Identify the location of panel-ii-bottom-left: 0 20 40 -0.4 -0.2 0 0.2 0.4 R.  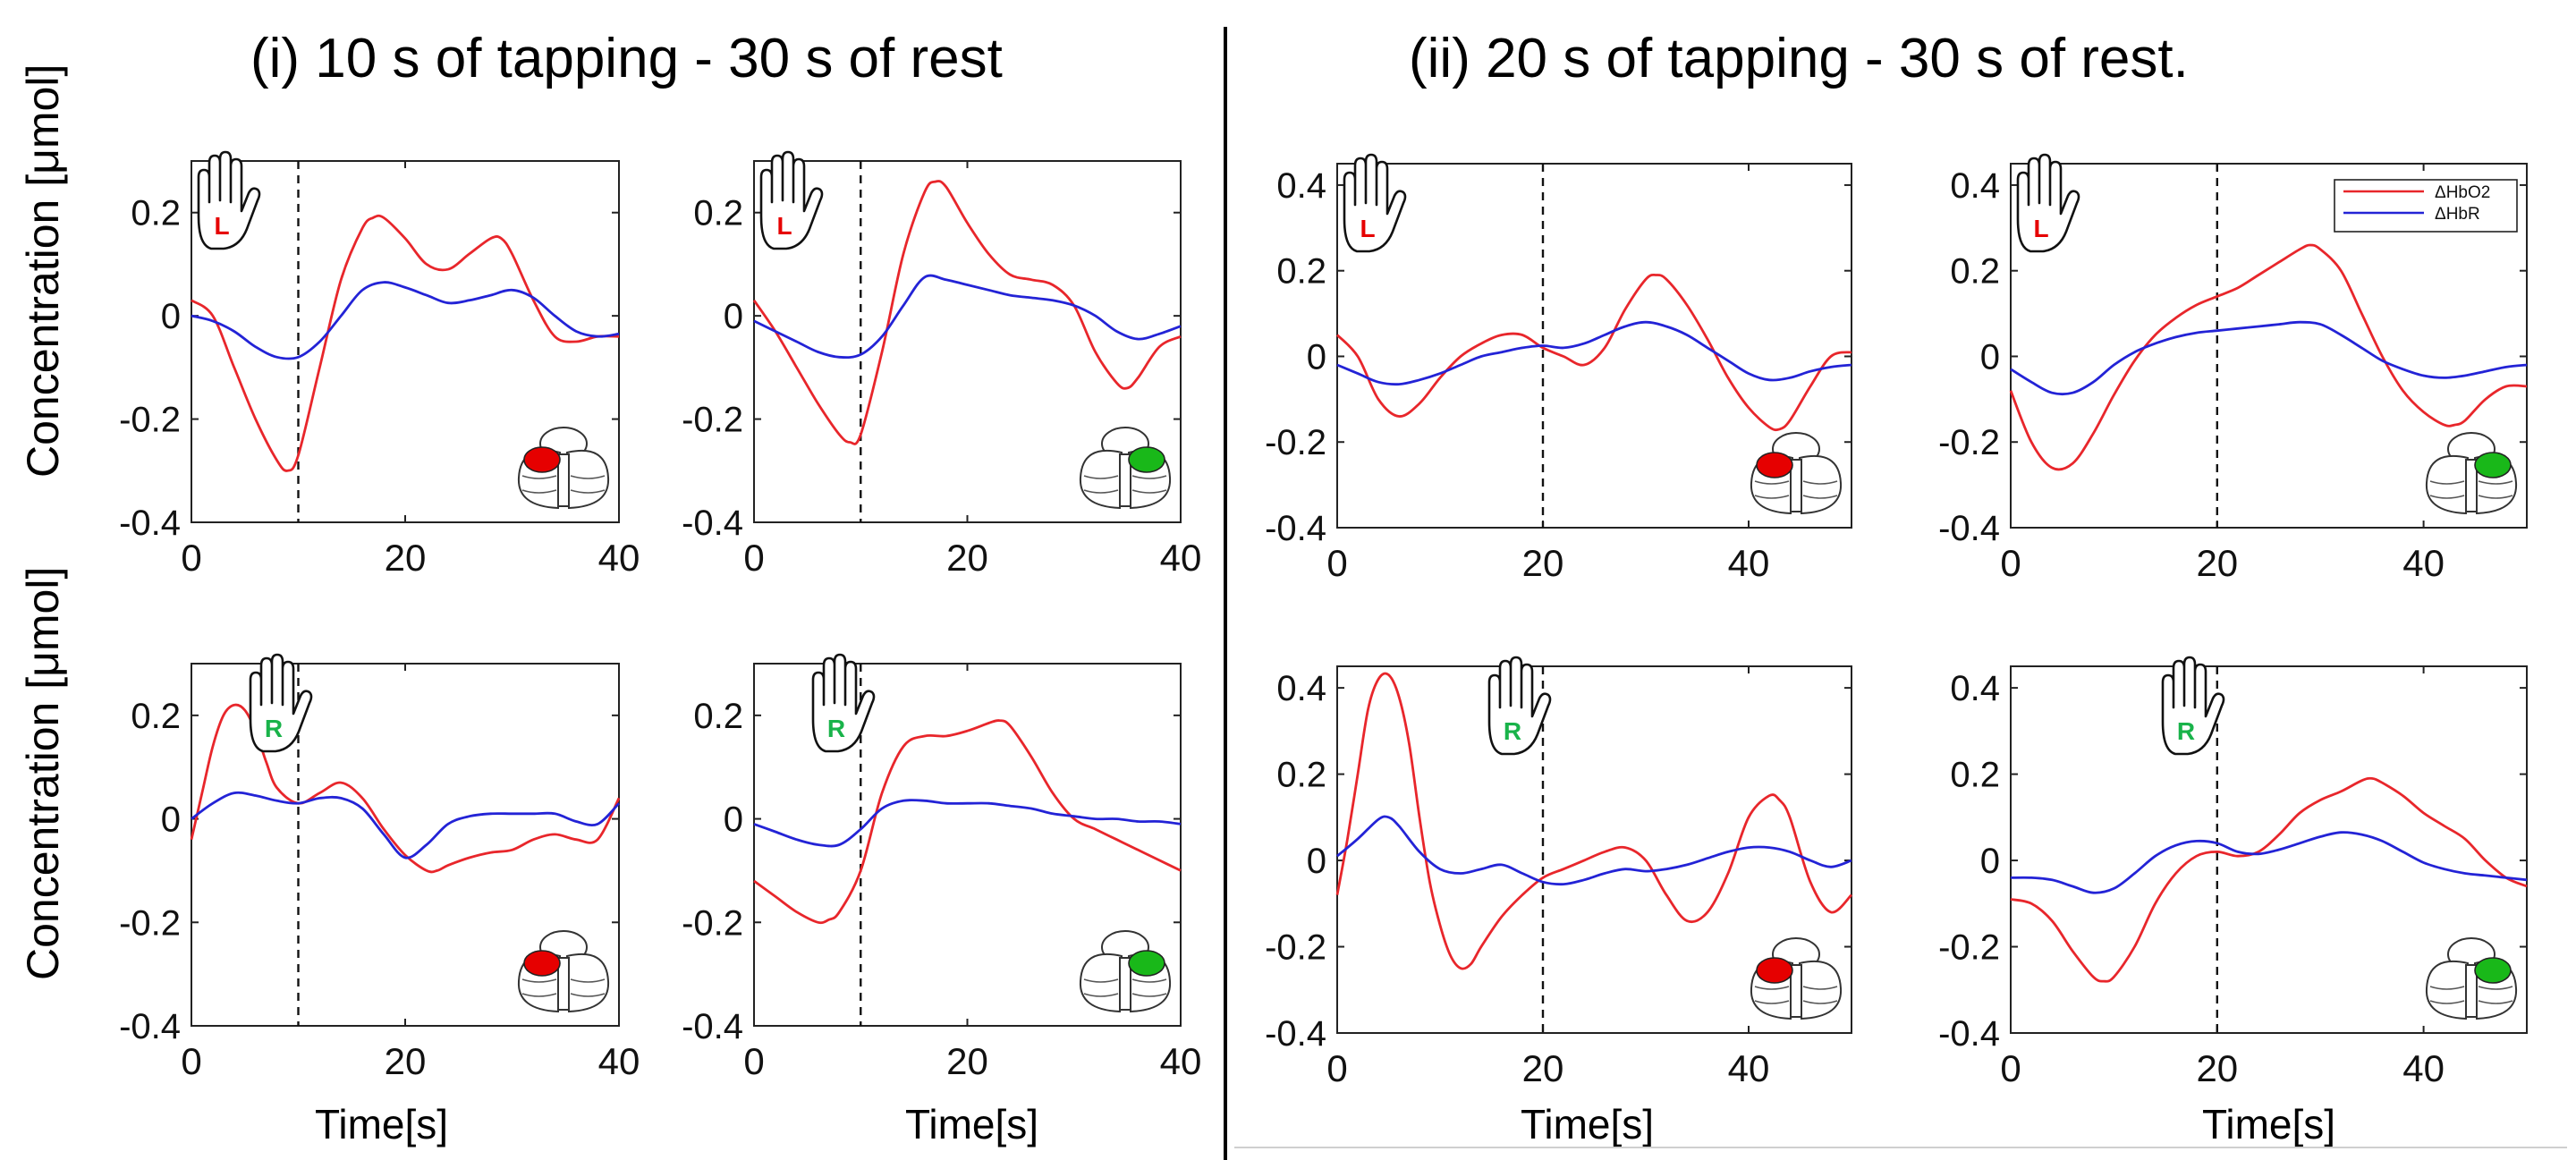
(1559, 872).